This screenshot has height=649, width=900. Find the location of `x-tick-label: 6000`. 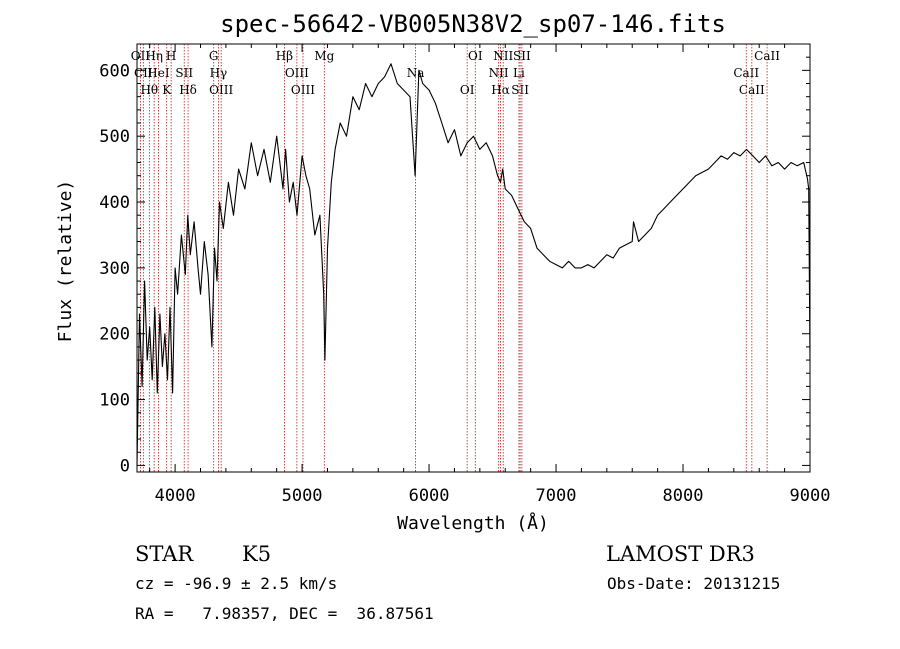

x-tick-label: 6000 is located at coordinates (429, 496).